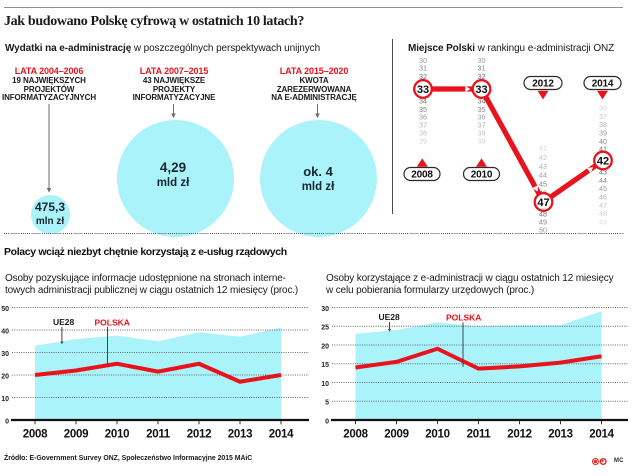  I want to click on svg-text: 25, so click(325, 328).